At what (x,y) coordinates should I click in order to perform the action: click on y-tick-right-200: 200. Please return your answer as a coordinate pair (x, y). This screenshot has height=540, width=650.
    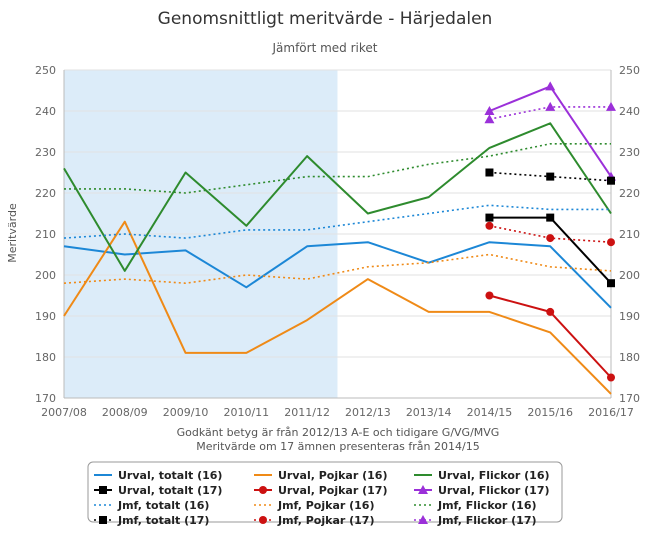
    Looking at the image, I should click on (629, 275).